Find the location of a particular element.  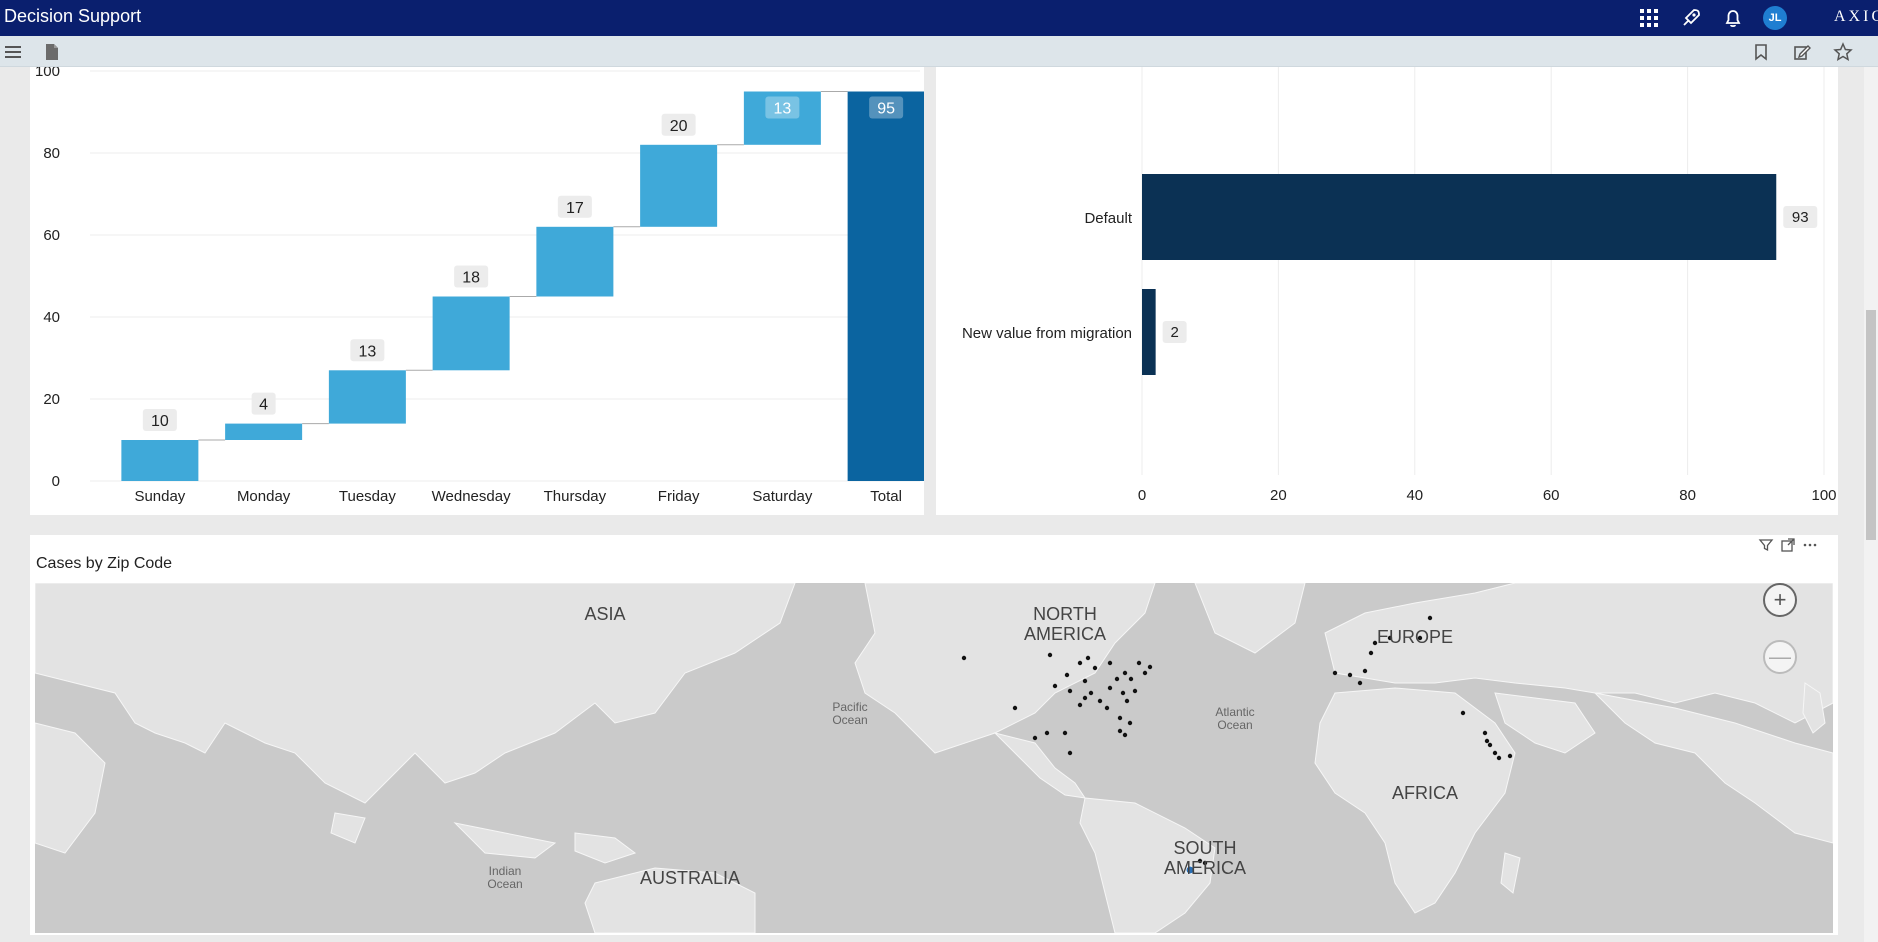

continent-label: EUROPE is located at coordinates (1415, 637).